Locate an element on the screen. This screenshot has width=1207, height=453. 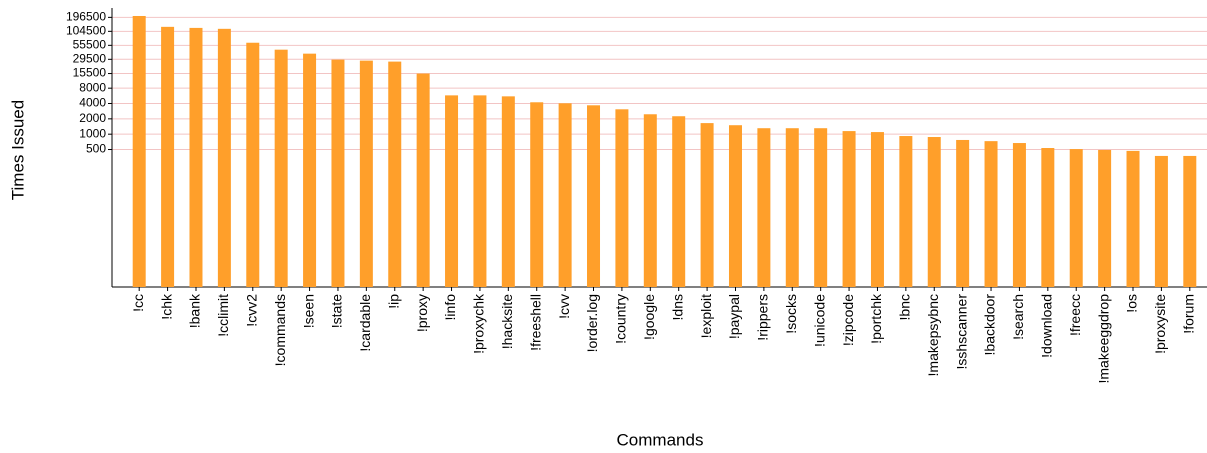
x-tick-label: !cardable is located at coordinates (365, 323).